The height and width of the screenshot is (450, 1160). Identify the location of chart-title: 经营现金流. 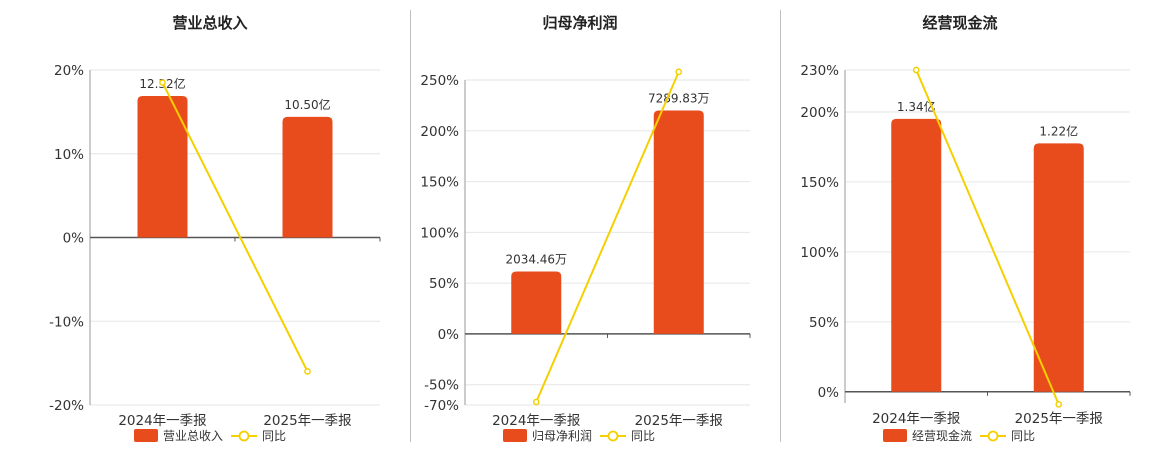
(959, 23).